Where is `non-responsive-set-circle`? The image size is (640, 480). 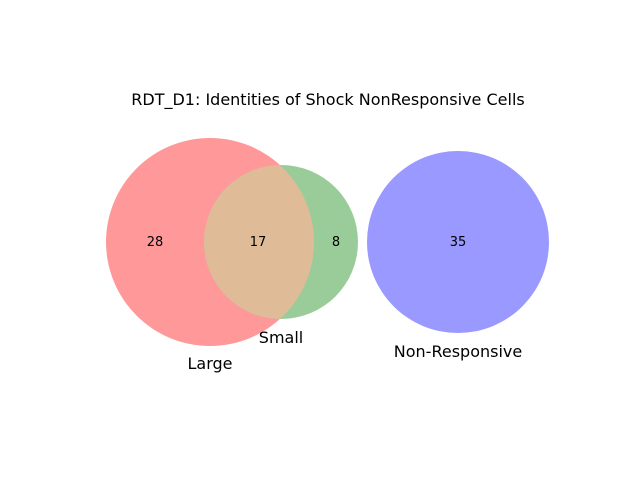
non-responsive-set-circle is located at coordinates (458, 242).